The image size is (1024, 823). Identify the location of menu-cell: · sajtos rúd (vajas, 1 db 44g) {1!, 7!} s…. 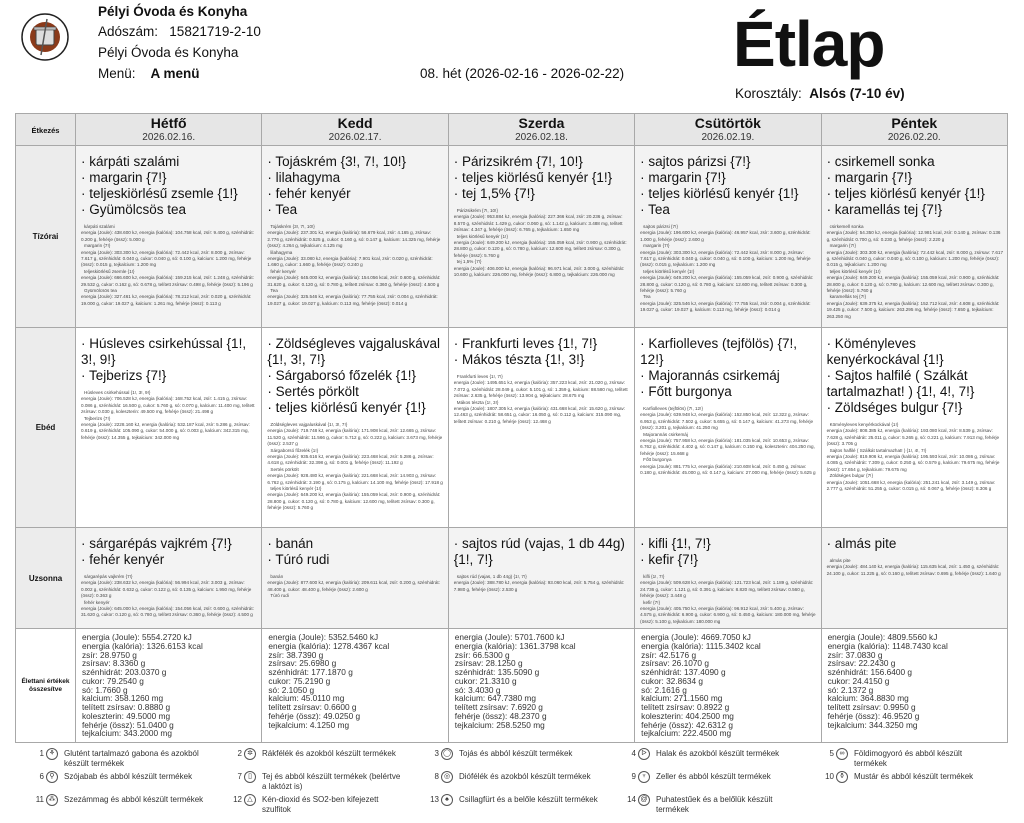
(541, 578).